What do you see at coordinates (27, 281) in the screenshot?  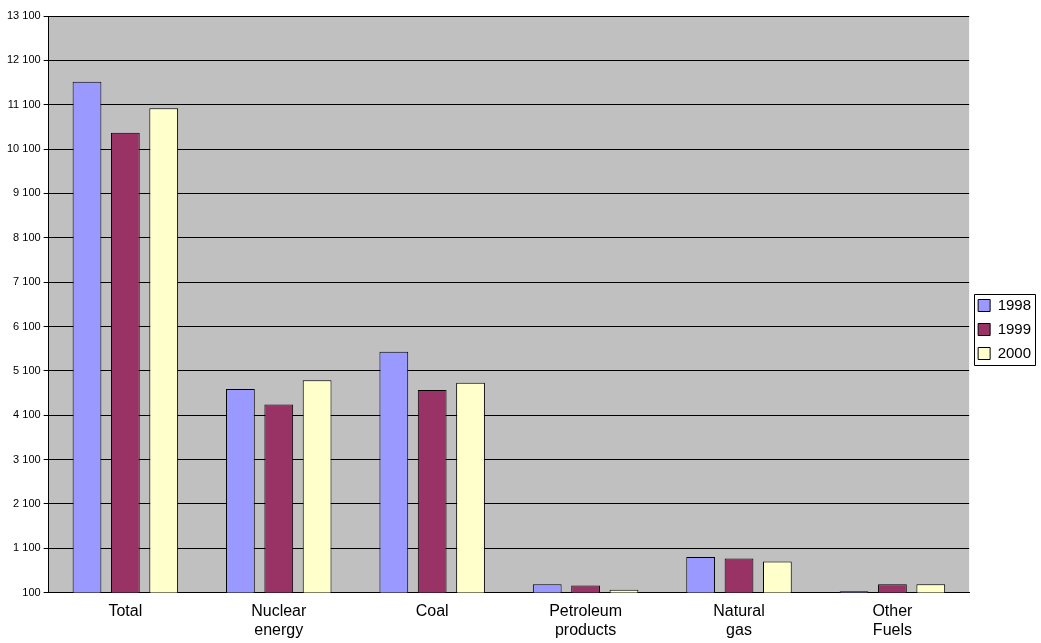 I see `y-tick-label: 7 100` at bounding box center [27, 281].